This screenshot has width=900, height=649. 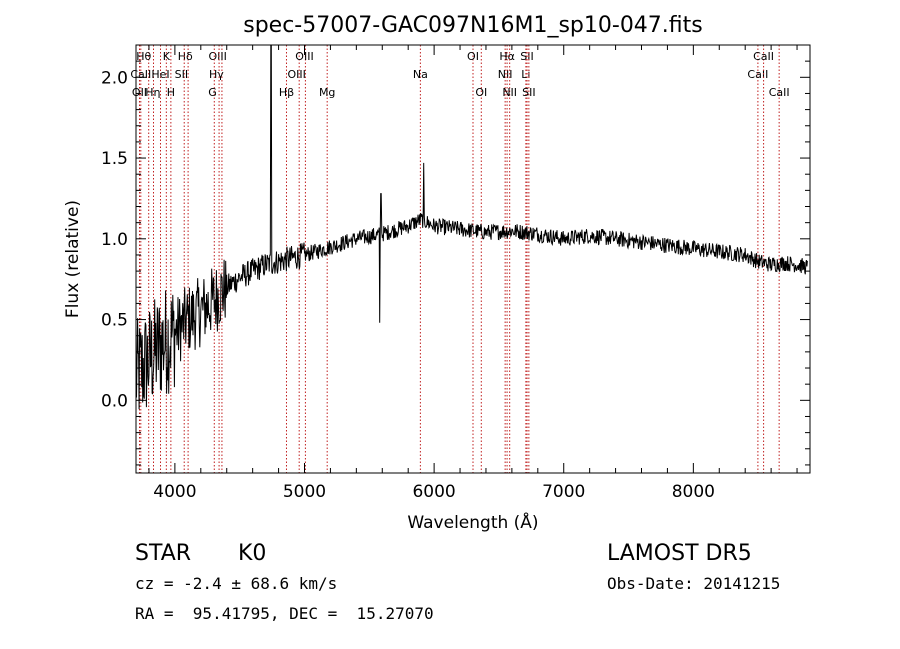 I want to click on spectral-line-label: Na, so click(x=420, y=74).